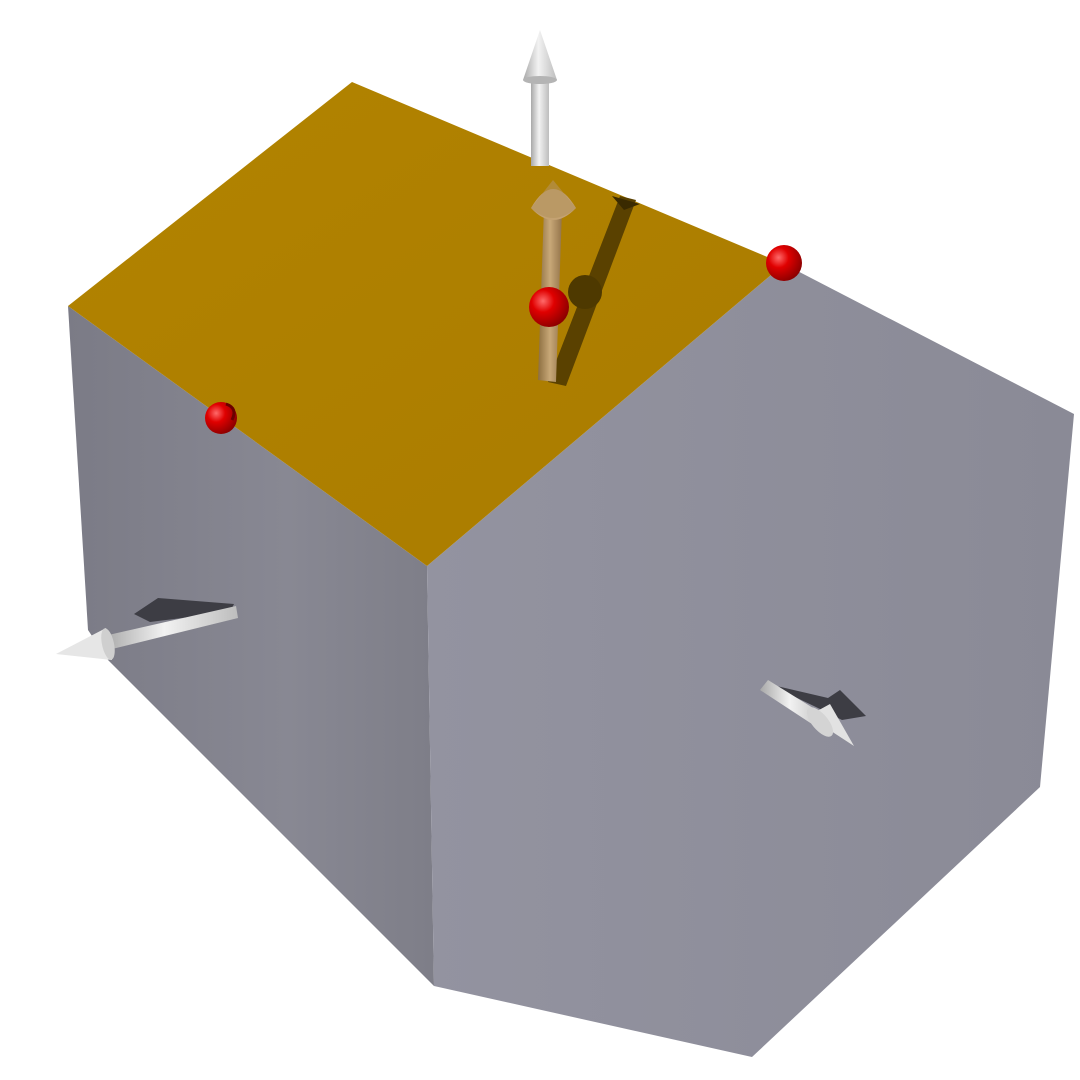 This screenshot has height=1080, width=1080. I want to click on right-arrow-shadow, so click(817, 702).